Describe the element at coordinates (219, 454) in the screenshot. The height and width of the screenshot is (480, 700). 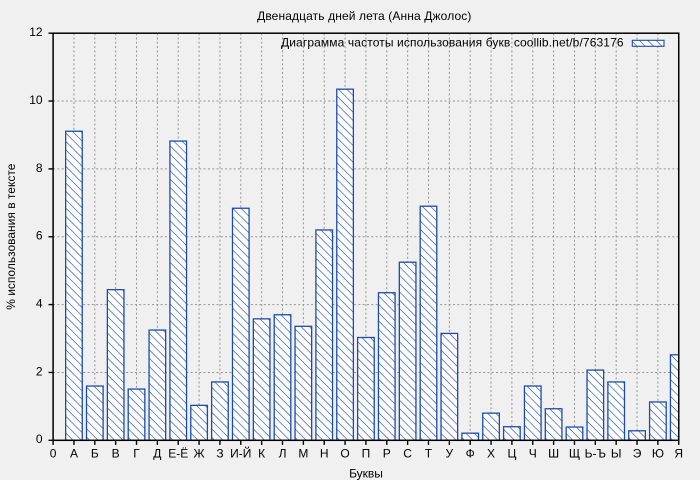
I see `svg-text: З` at that location.